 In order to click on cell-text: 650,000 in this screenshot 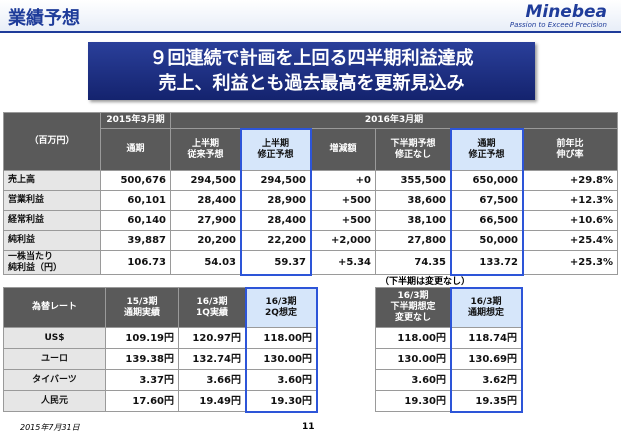, I will do `click(495, 180)`.